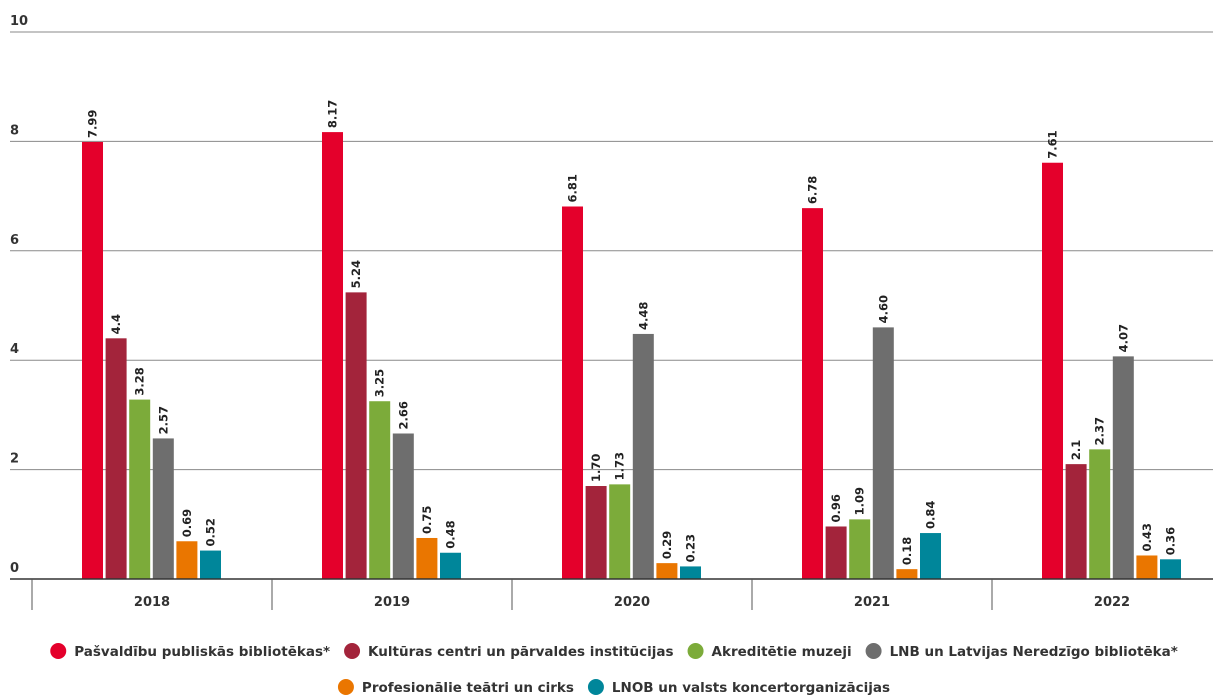  I want to click on data-label: 7.99, so click(93, 124).